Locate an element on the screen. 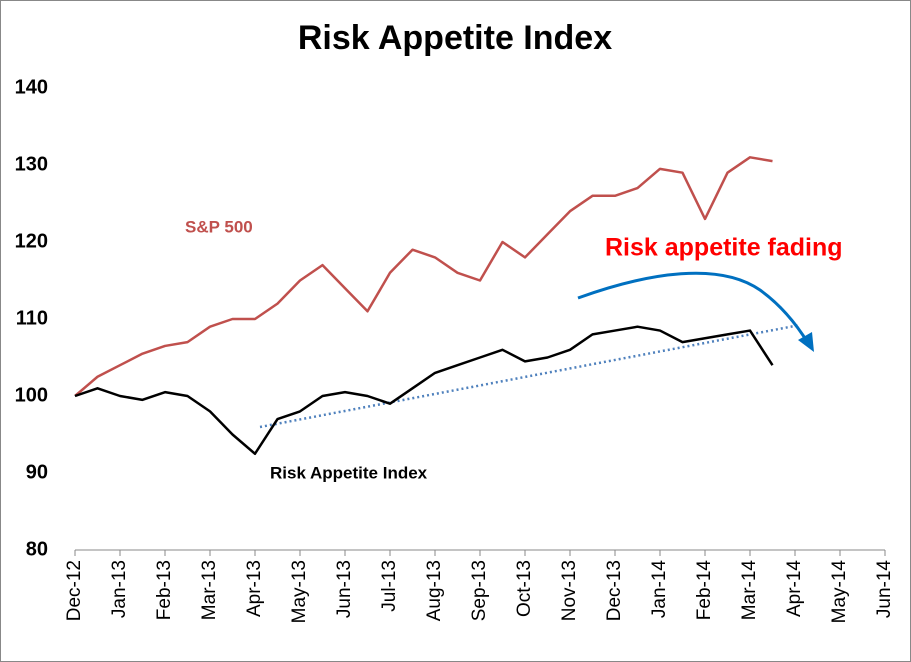 Image resolution: width=911 pixels, height=662 pixels. x-tick-label: Oct-13 is located at coordinates (524, 588).